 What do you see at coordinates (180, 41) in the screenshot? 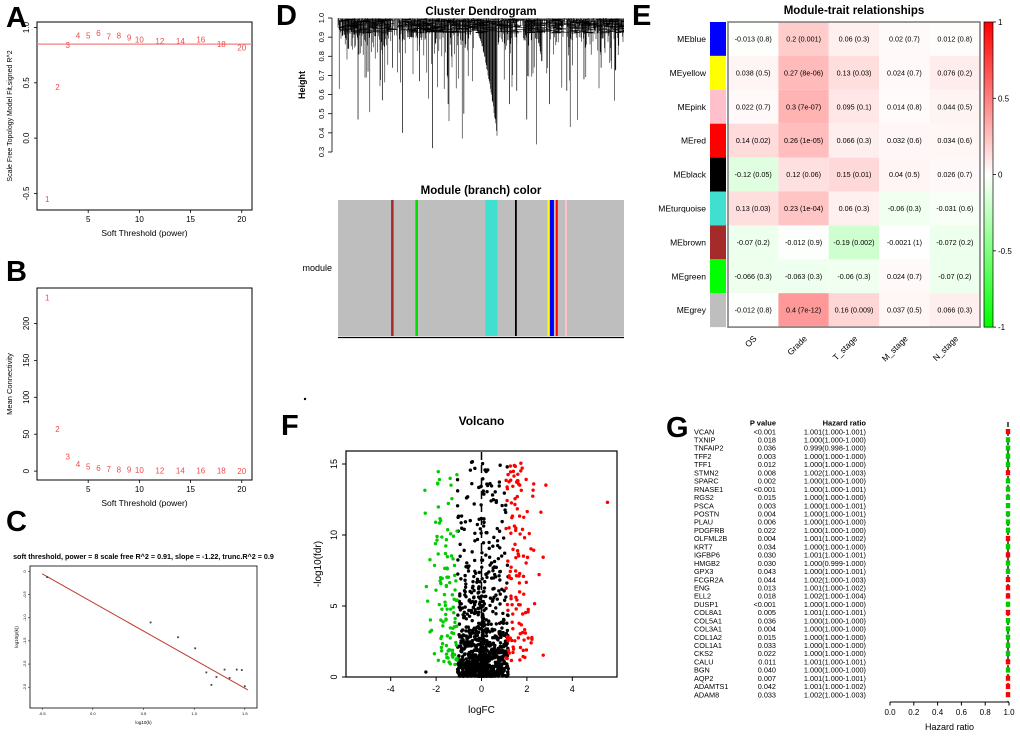
I see `power-point-label: 14` at bounding box center [180, 41].